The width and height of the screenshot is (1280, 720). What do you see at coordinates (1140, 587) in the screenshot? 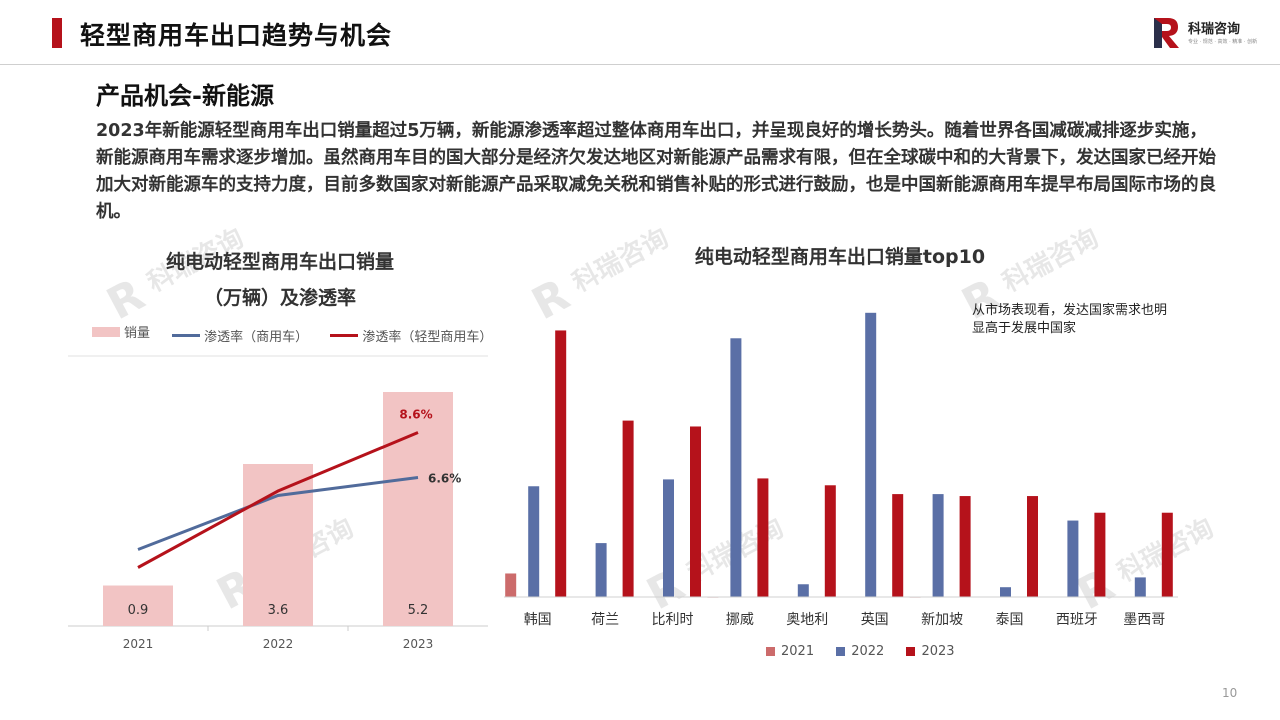
I see `bar-2022-墨西哥` at bounding box center [1140, 587].